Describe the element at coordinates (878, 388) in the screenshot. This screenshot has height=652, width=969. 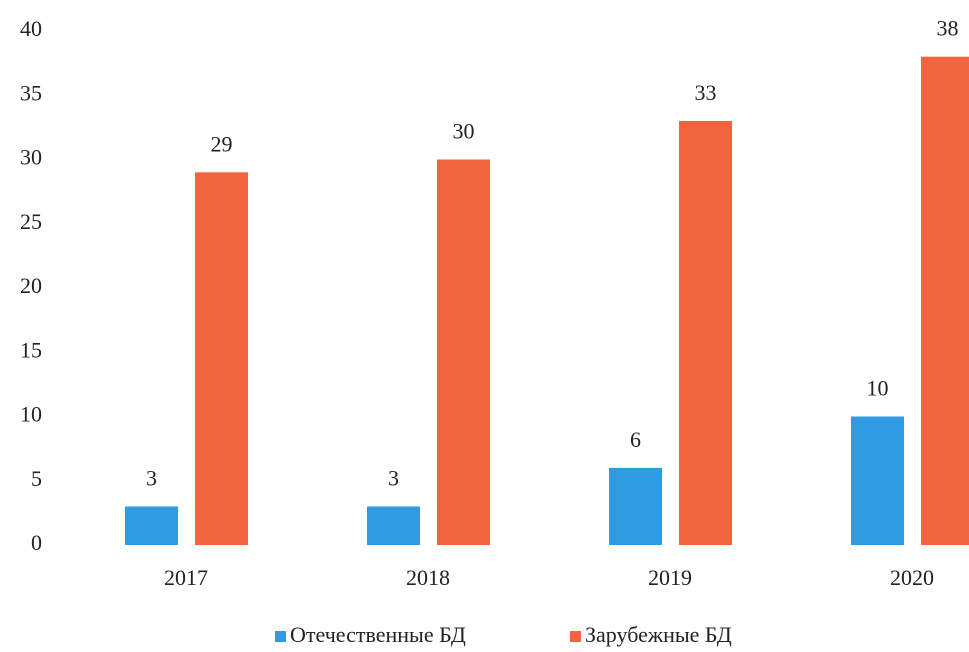
I see `value-label: 10` at that location.